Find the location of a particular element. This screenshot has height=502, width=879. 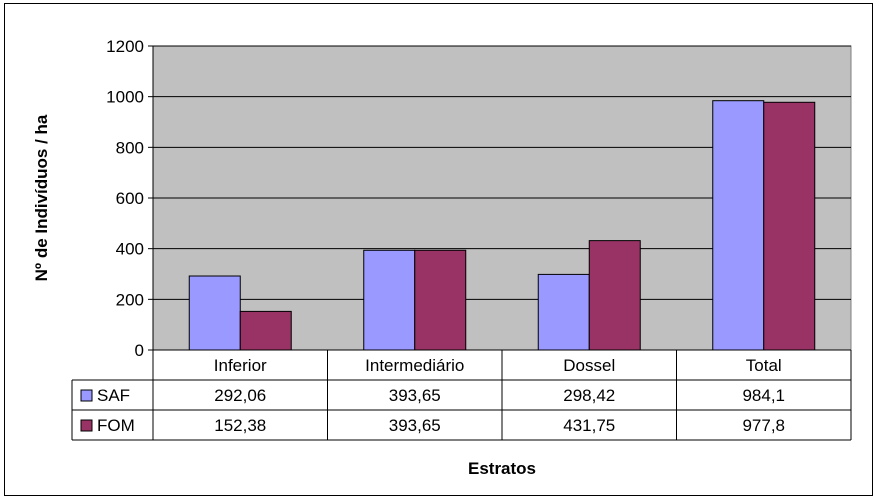

x-tick-label: Intermediário is located at coordinates (414, 365).